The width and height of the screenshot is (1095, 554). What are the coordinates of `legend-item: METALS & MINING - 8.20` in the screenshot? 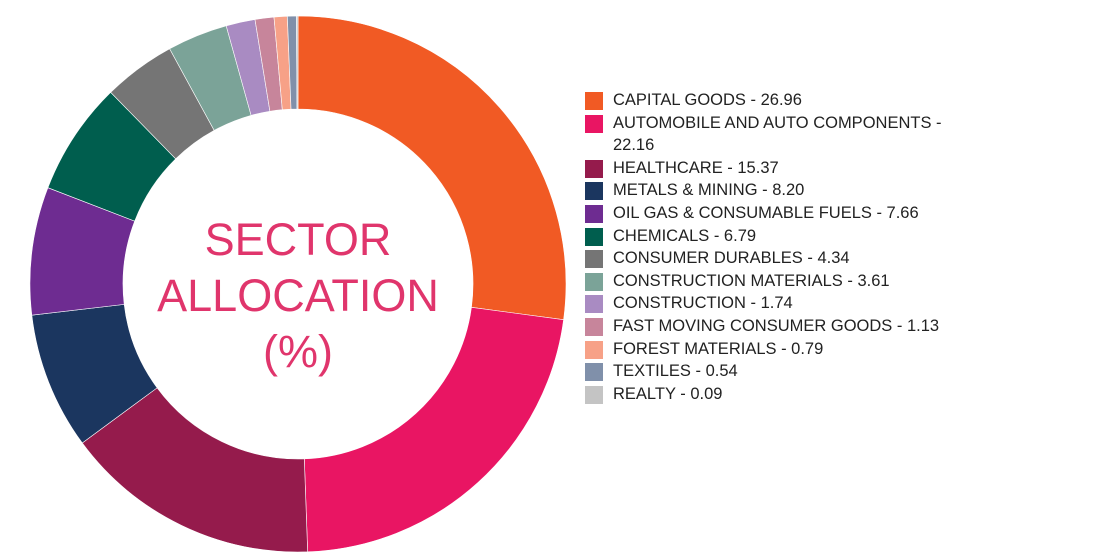 It's located at (785, 190).